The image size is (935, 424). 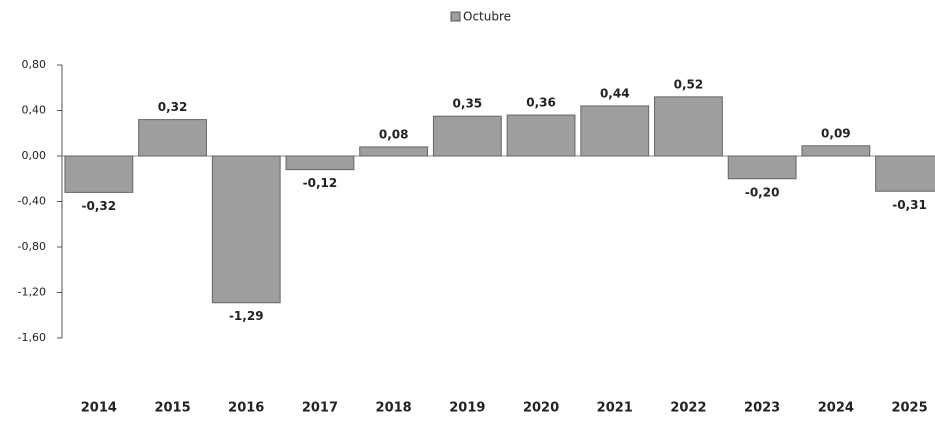 I want to click on y-tick-label: 0,40, so click(x=34, y=110).